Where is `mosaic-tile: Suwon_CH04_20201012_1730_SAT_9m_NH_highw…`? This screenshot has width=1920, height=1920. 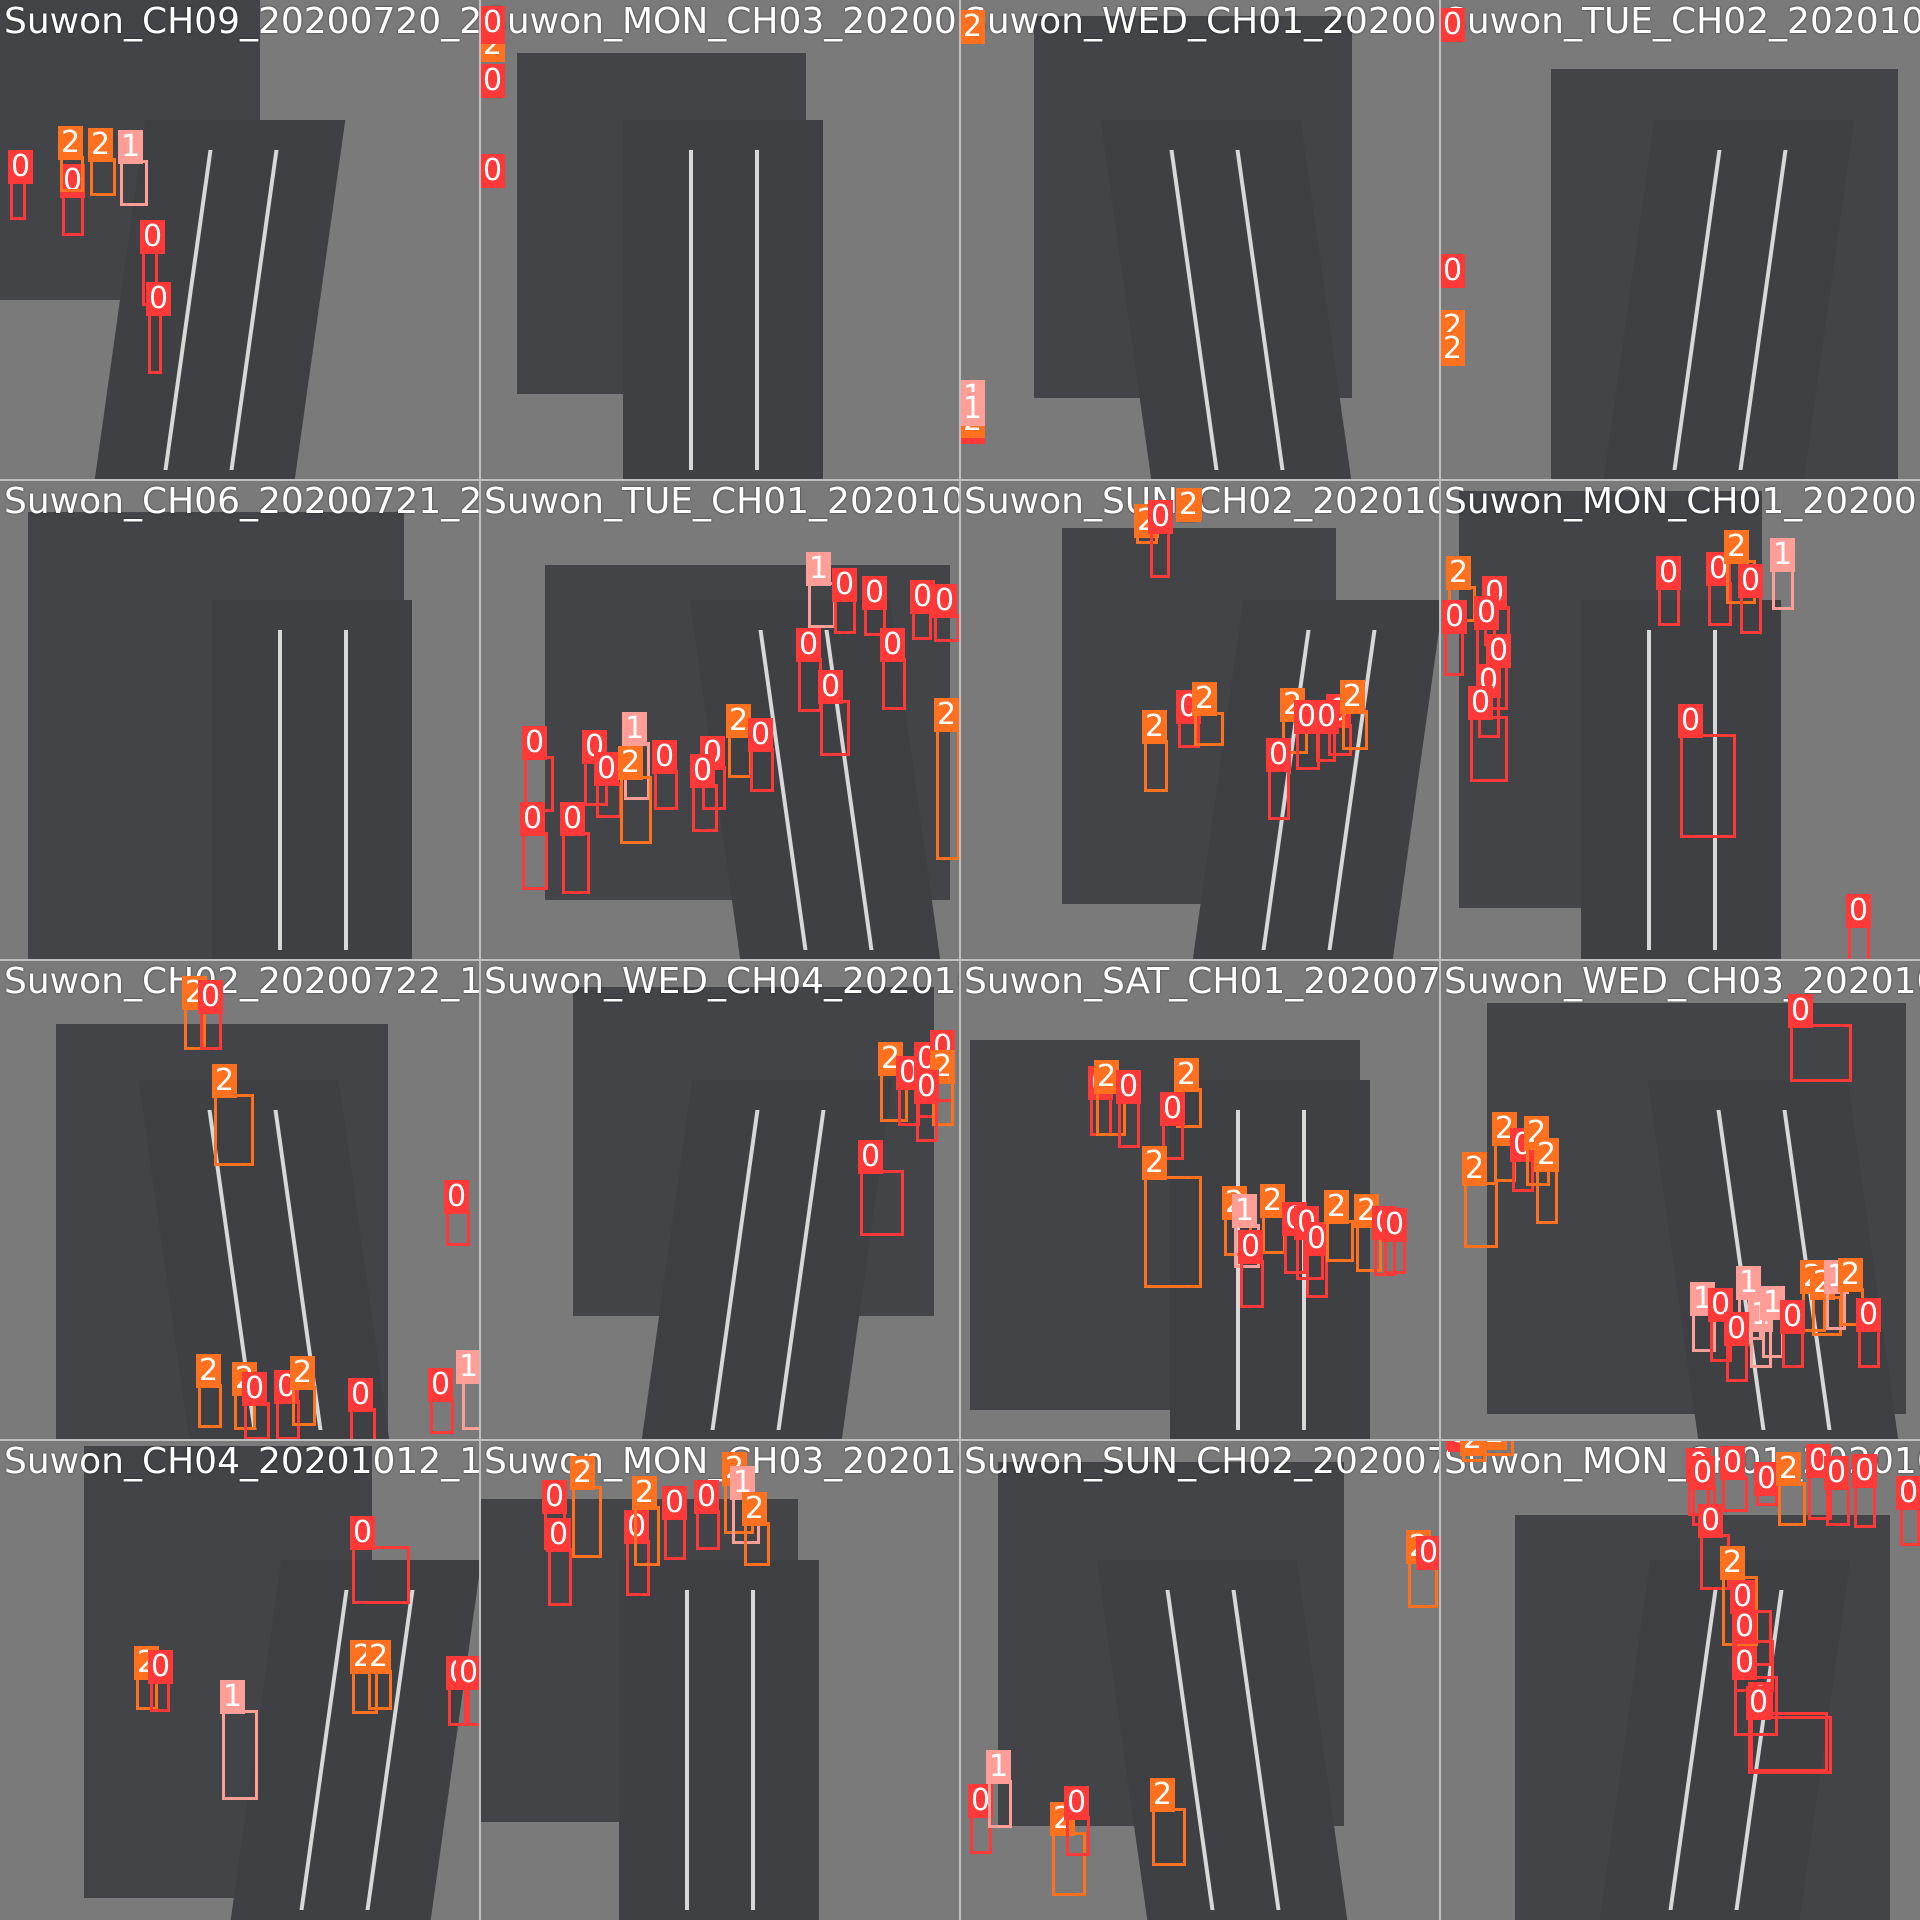
mosaic-tile: Suwon_CH04_20201012_1730_SAT_9m_NH_highw… is located at coordinates (240, 1680).